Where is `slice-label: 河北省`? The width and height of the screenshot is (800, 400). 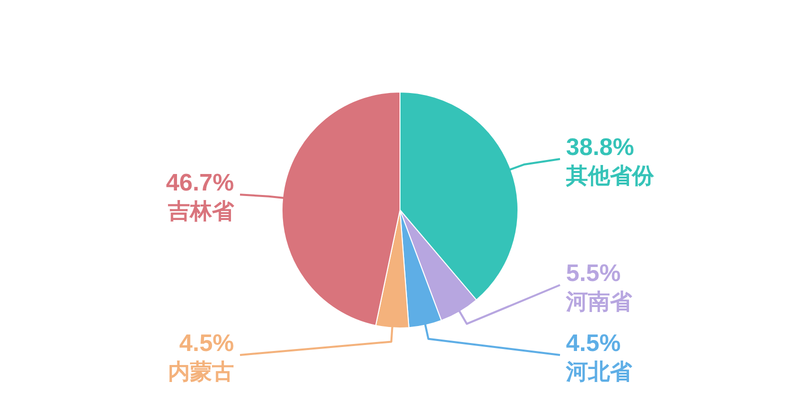
slice-label: 河北省 is located at coordinates (599, 371).